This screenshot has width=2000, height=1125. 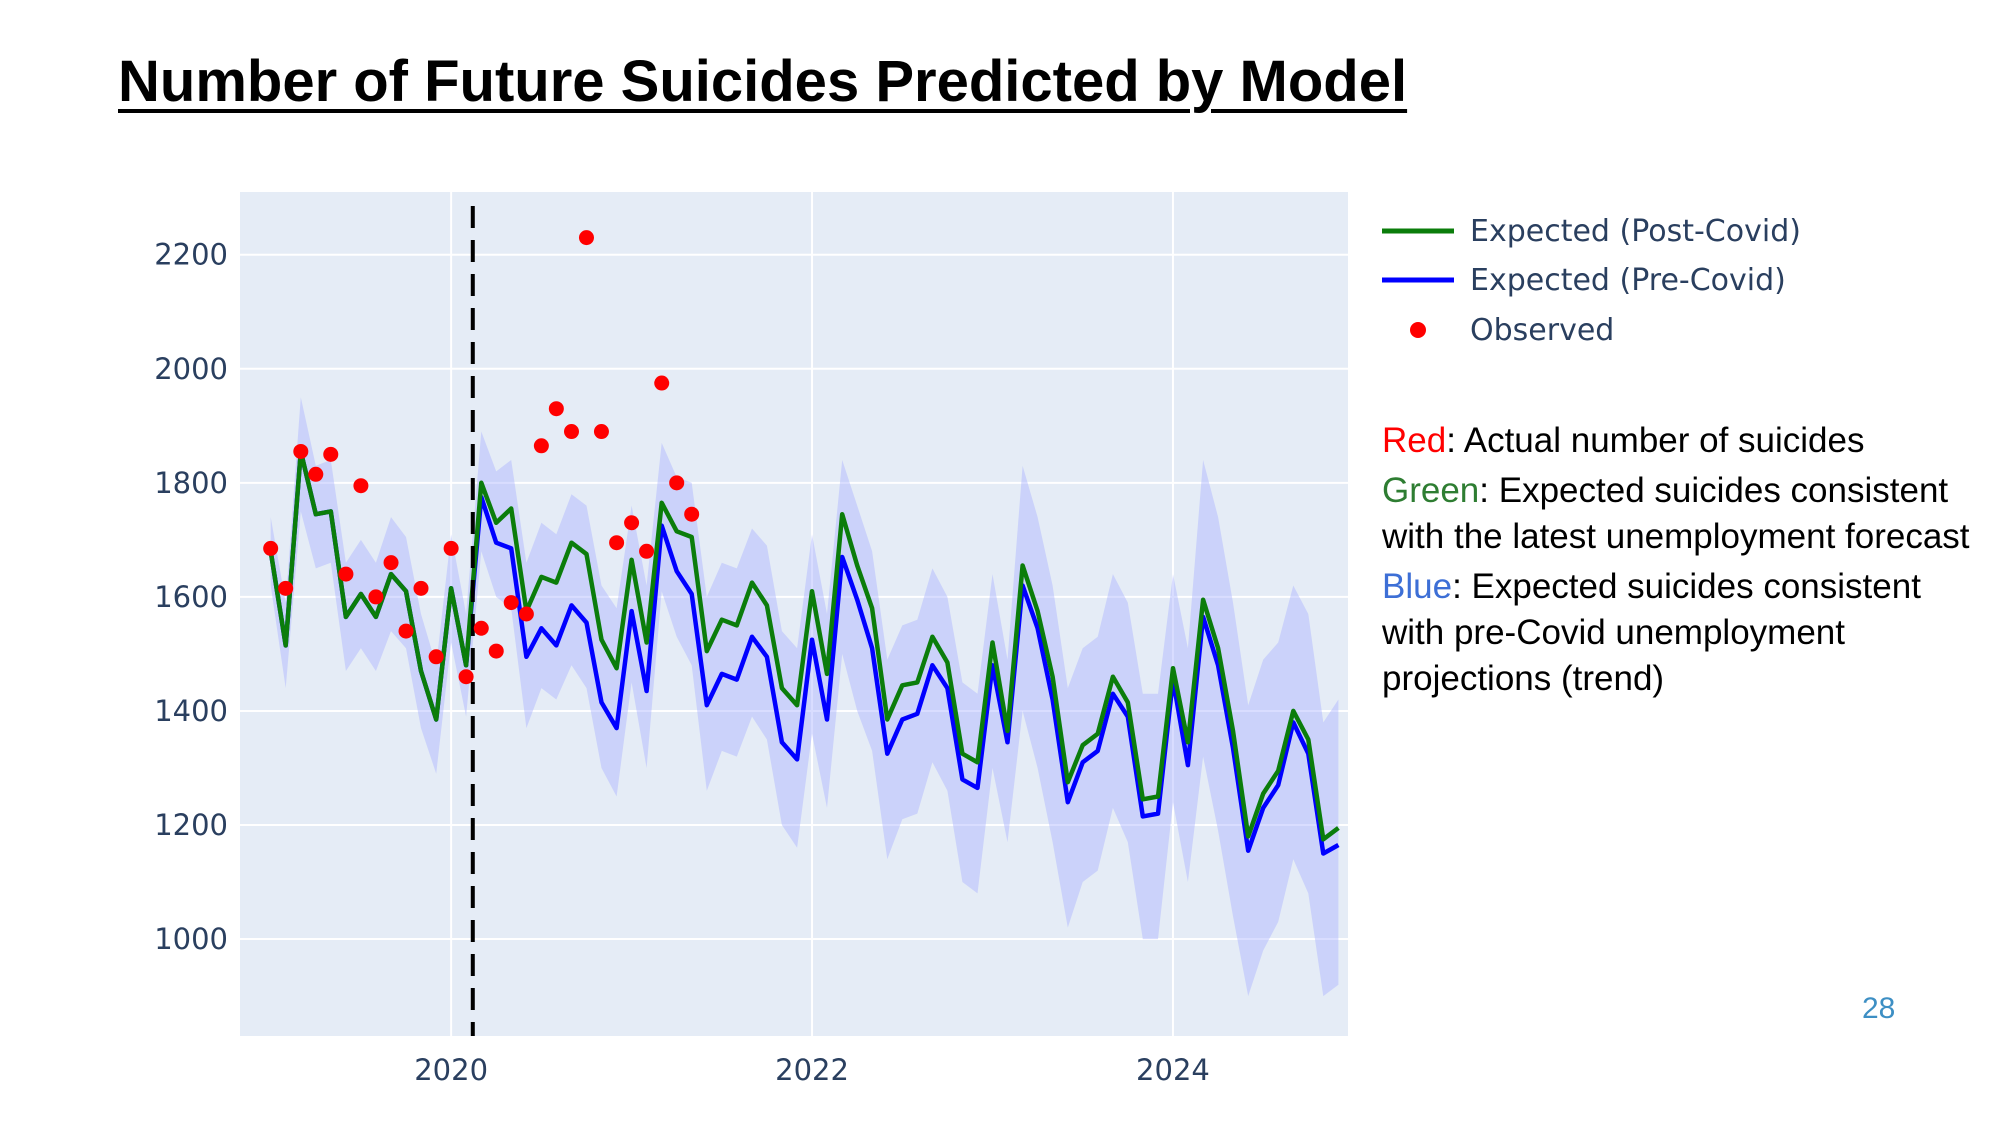 I want to click on observed-points-layer, so click(x=481, y=457).